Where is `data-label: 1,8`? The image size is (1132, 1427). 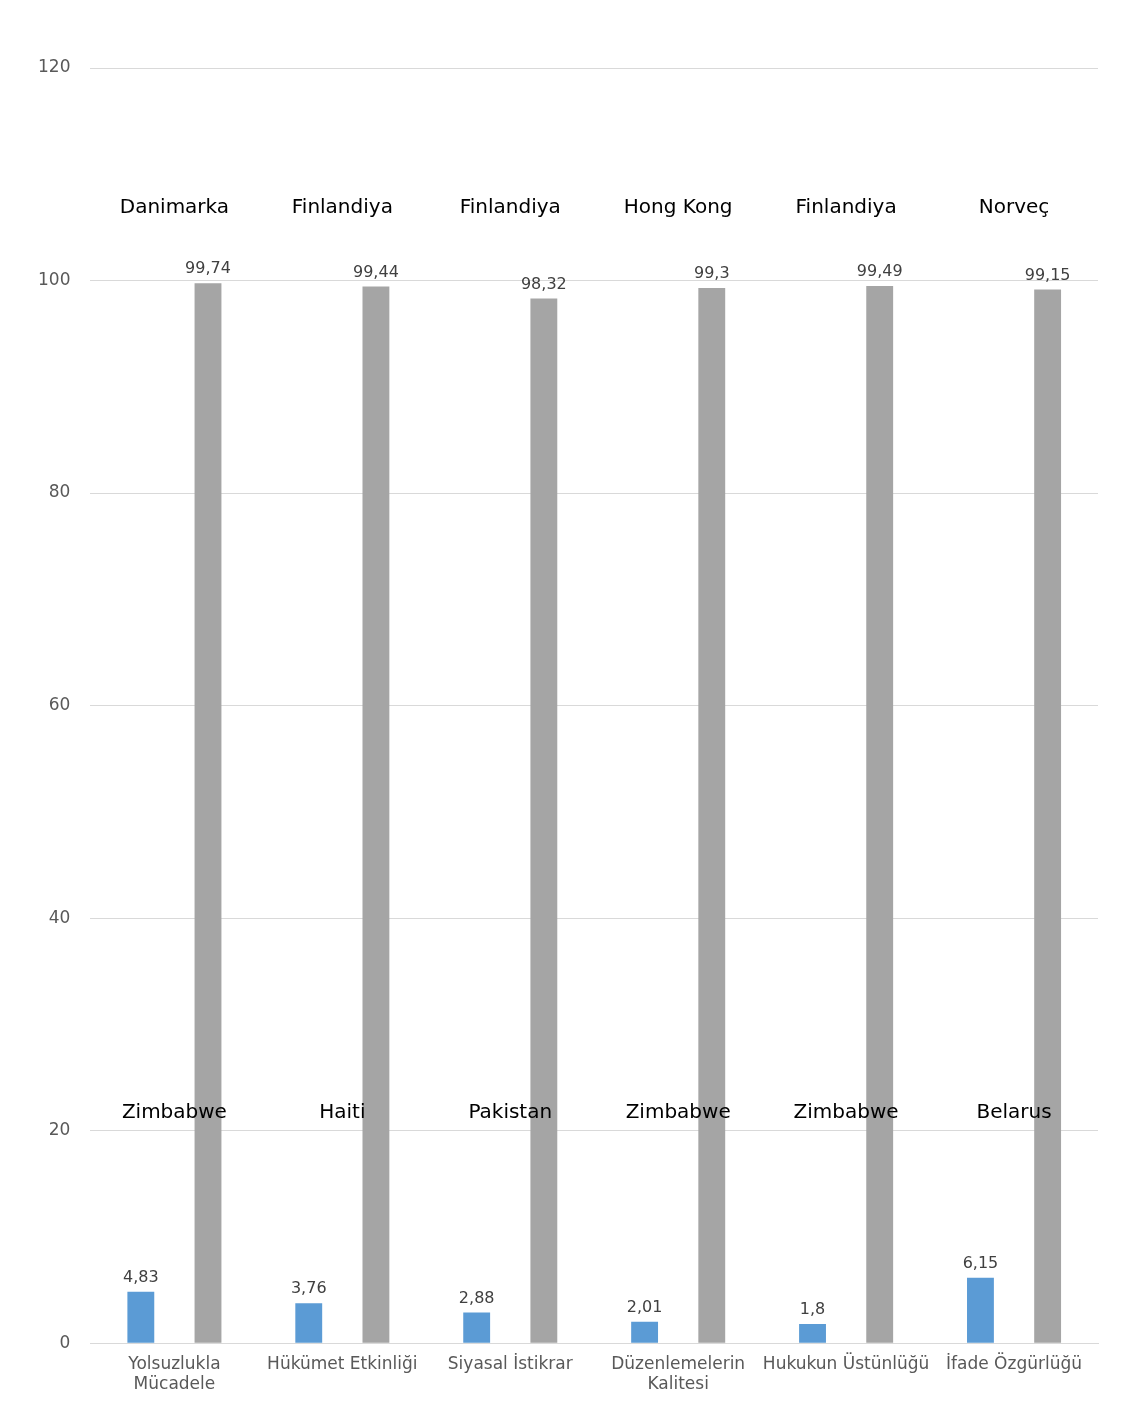
data-label: 1,8 is located at coordinates (812, 1309).